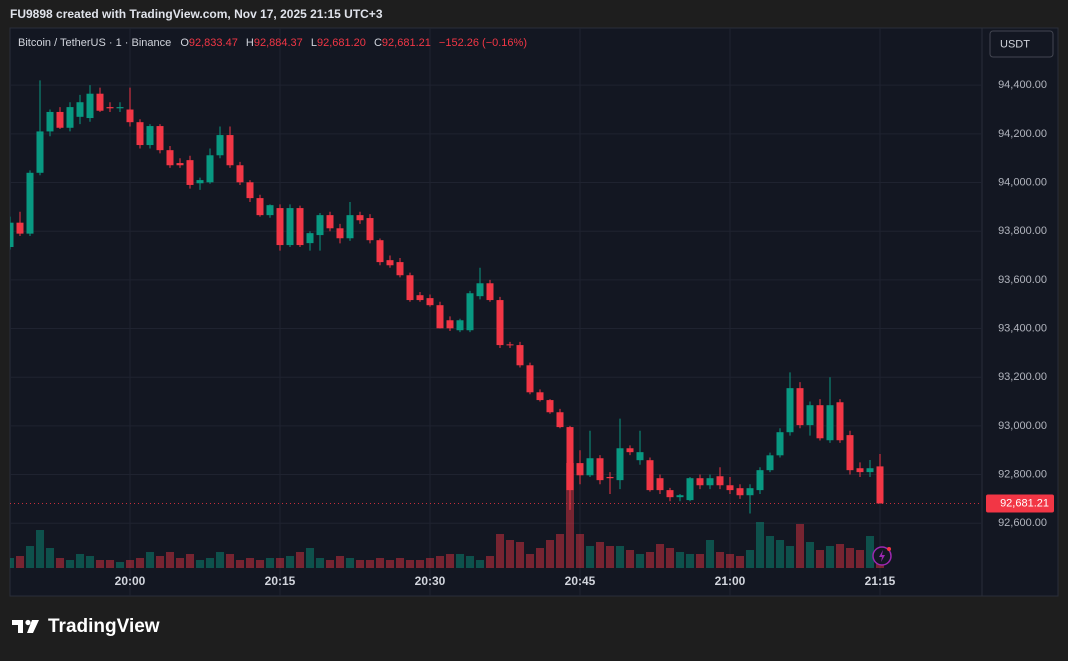  Describe the element at coordinates (1022, 182) in the screenshot. I see `y-tick-label: 94,000.00` at that location.